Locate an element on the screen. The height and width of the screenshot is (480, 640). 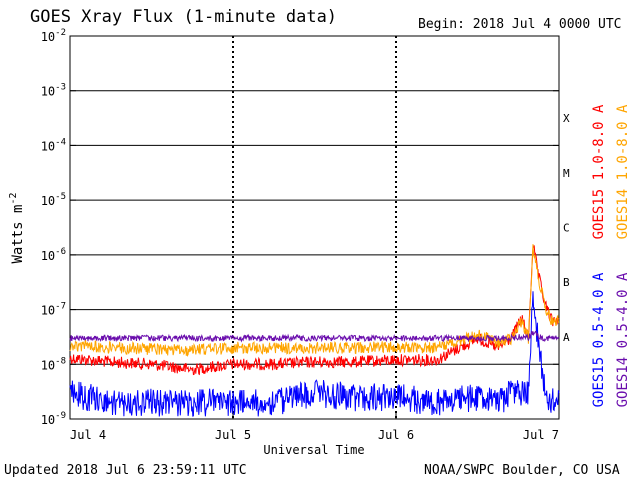
y-tick-label: 10⁻⁶ is located at coordinates (53, 255).